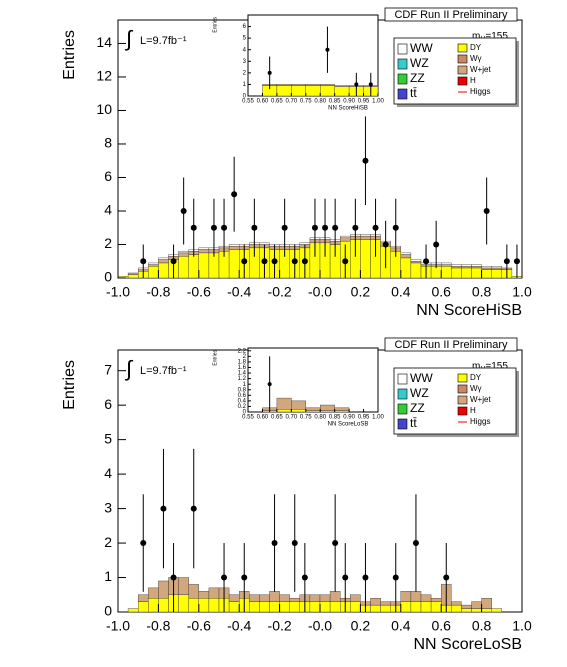  I want to click on legend-label: ZZ, so click(417, 408).